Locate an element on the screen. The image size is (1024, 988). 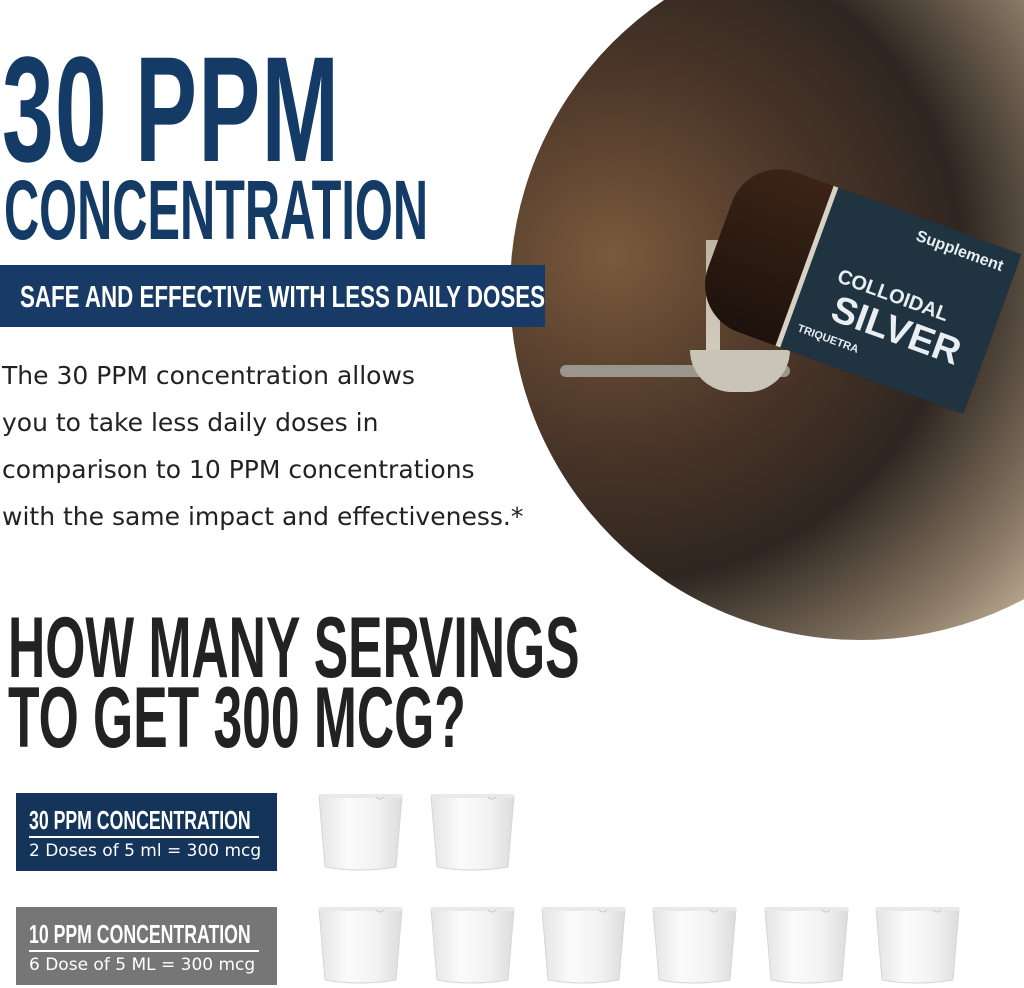
headline-big: 30 PPM is located at coordinates (171, 109).